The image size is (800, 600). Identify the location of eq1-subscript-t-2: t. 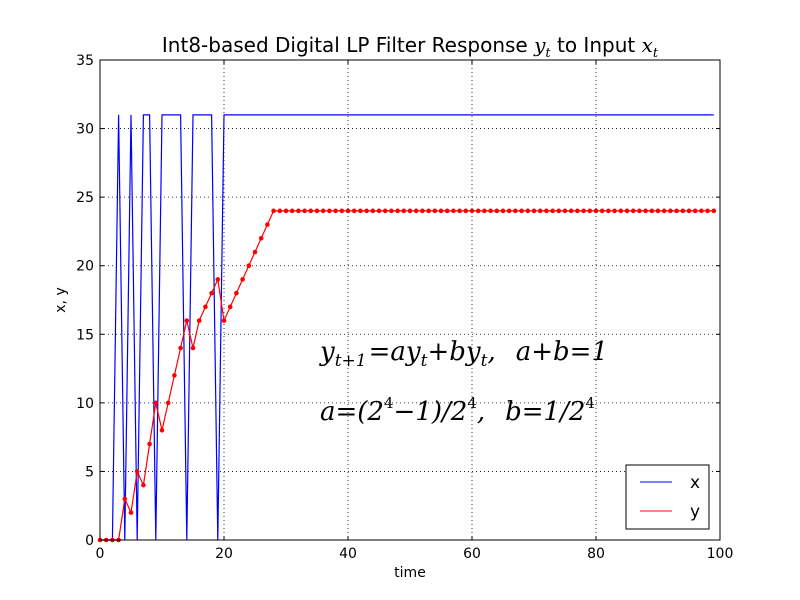
(424, 361).